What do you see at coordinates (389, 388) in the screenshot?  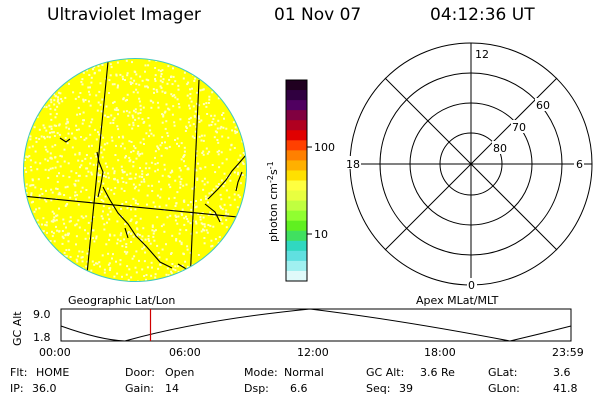 I see `status-seq: Seq: 39` at bounding box center [389, 388].